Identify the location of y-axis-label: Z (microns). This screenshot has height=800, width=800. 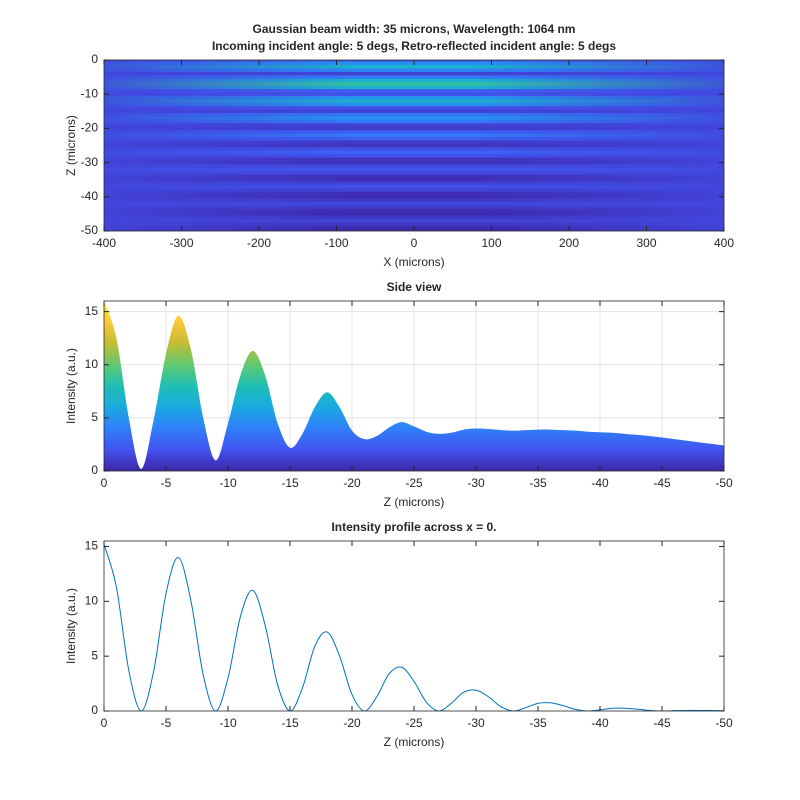
(71, 145).